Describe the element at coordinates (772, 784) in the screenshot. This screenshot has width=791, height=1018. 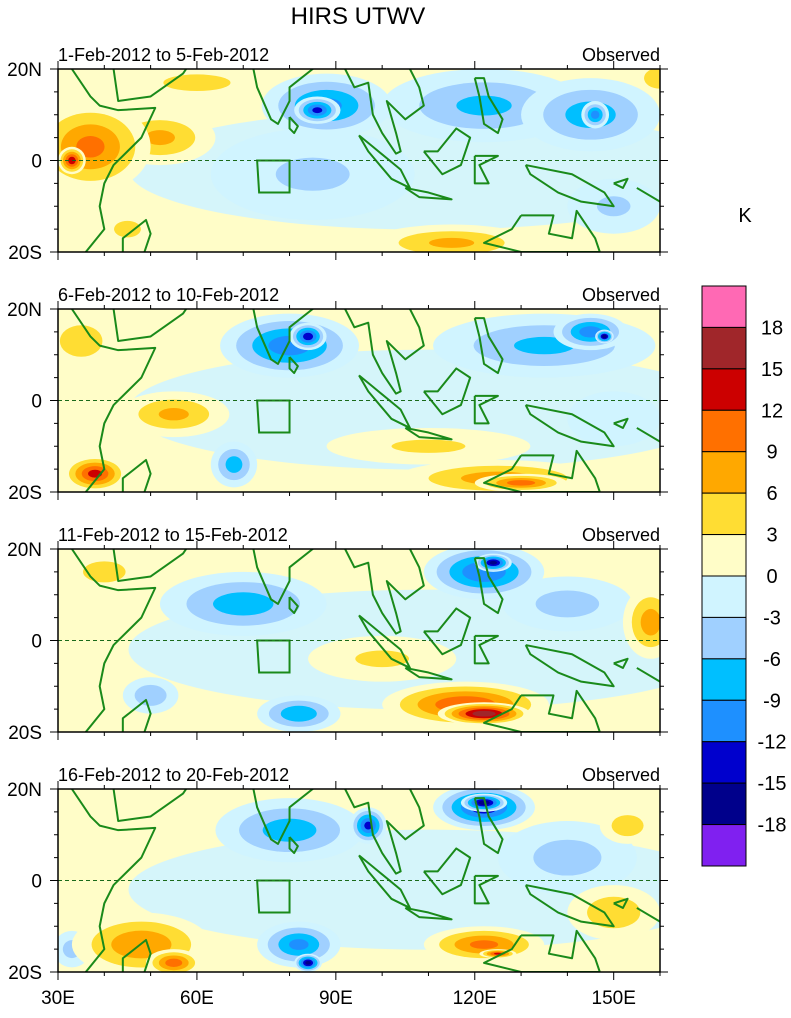
I see `colorbar-label: -15` at that location.